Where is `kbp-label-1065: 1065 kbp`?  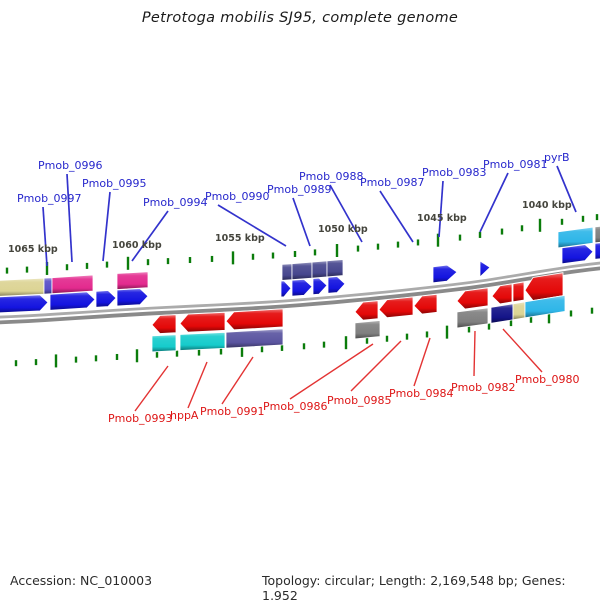
kbp-label-1065: 1065 kbp is located at coordinates (33, 249).